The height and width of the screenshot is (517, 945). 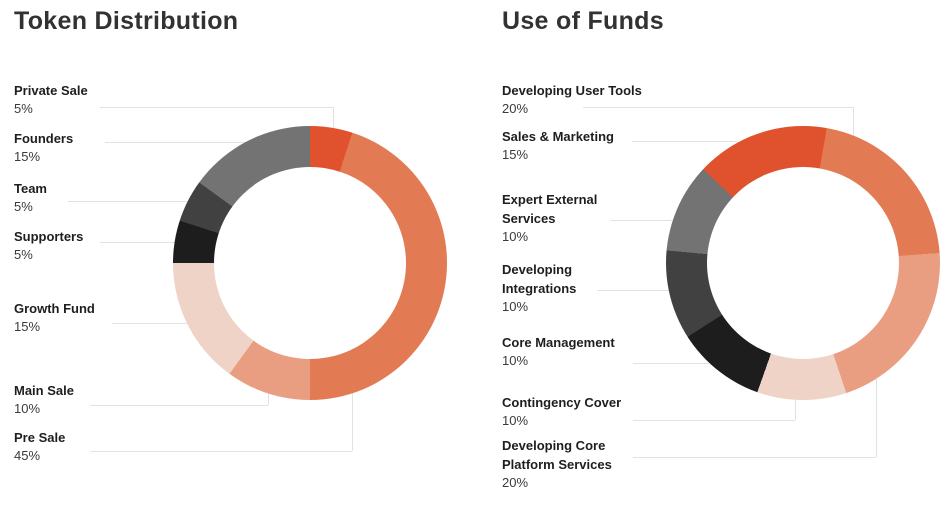 What do you see at coordinates (51, 99) in the screenshot?
I see `legend-item: Private Sale 5%` at bounding box center [51, 99].